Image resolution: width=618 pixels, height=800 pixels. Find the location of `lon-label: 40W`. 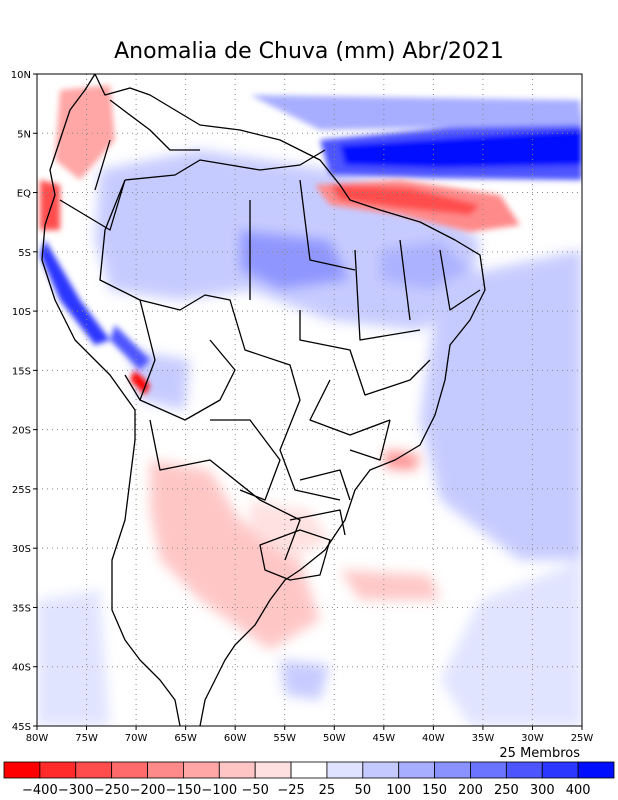

lon-label: 40W is located at coordinates (433, 738).